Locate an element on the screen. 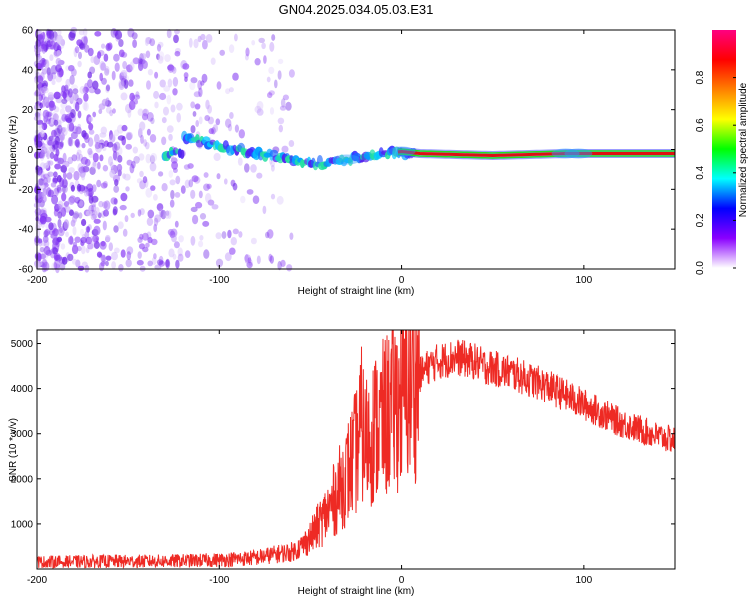 The height and width of the screenshot is (600, 750). colorbar-scale is located at coordinates (724, 149).